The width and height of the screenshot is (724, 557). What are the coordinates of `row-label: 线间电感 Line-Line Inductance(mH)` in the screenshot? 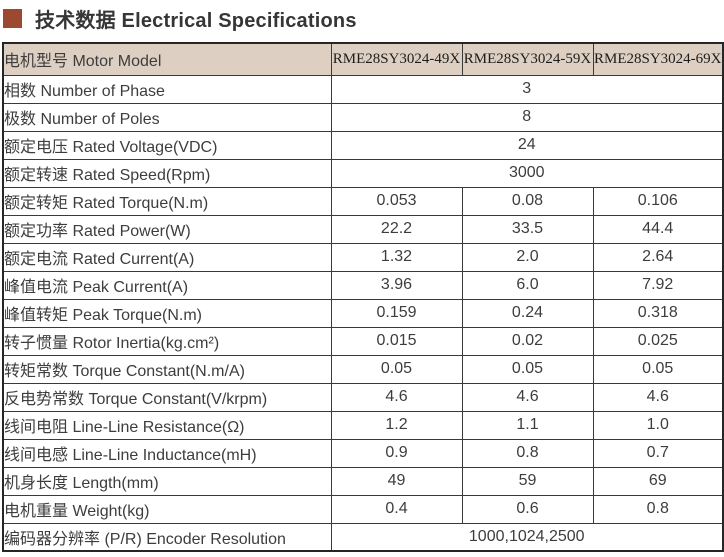 It's located at (167, 453).